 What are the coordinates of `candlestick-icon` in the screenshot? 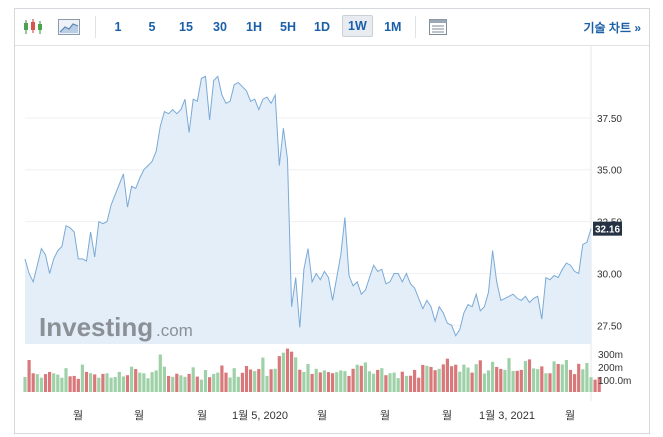 It's located at (33, 27).